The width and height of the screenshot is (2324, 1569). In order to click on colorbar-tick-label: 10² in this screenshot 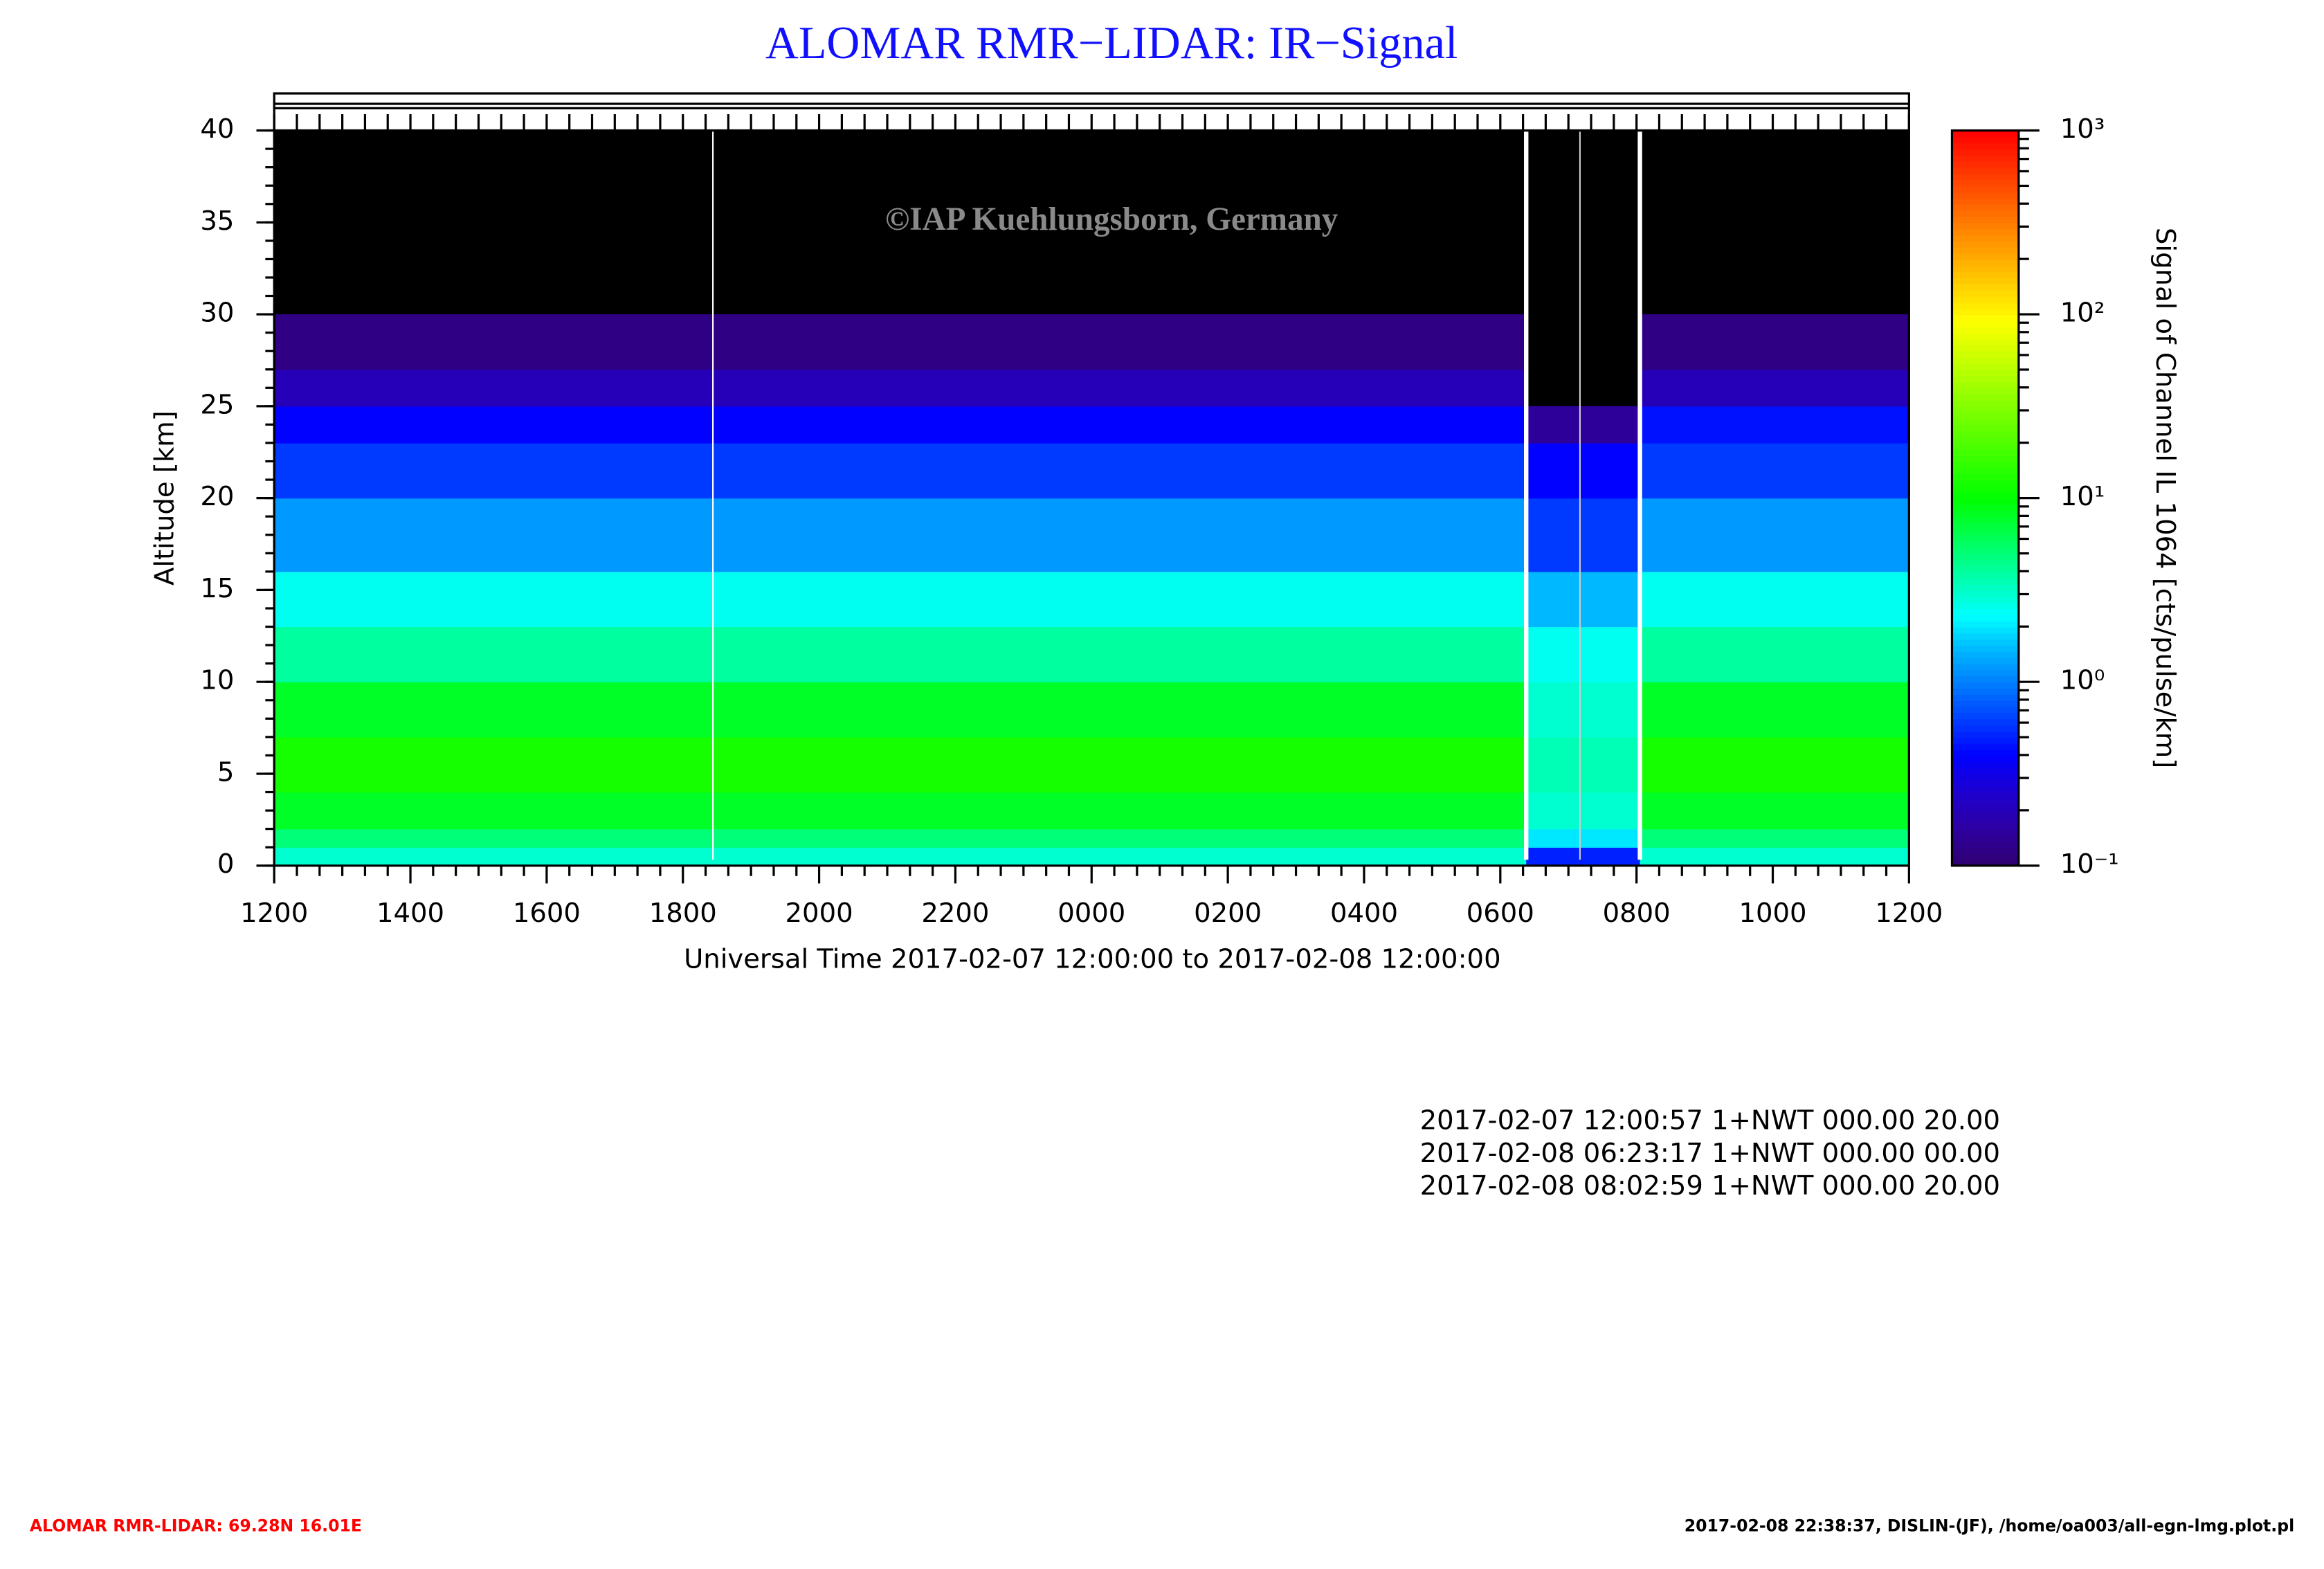, I will do `click(2082, 313)`.